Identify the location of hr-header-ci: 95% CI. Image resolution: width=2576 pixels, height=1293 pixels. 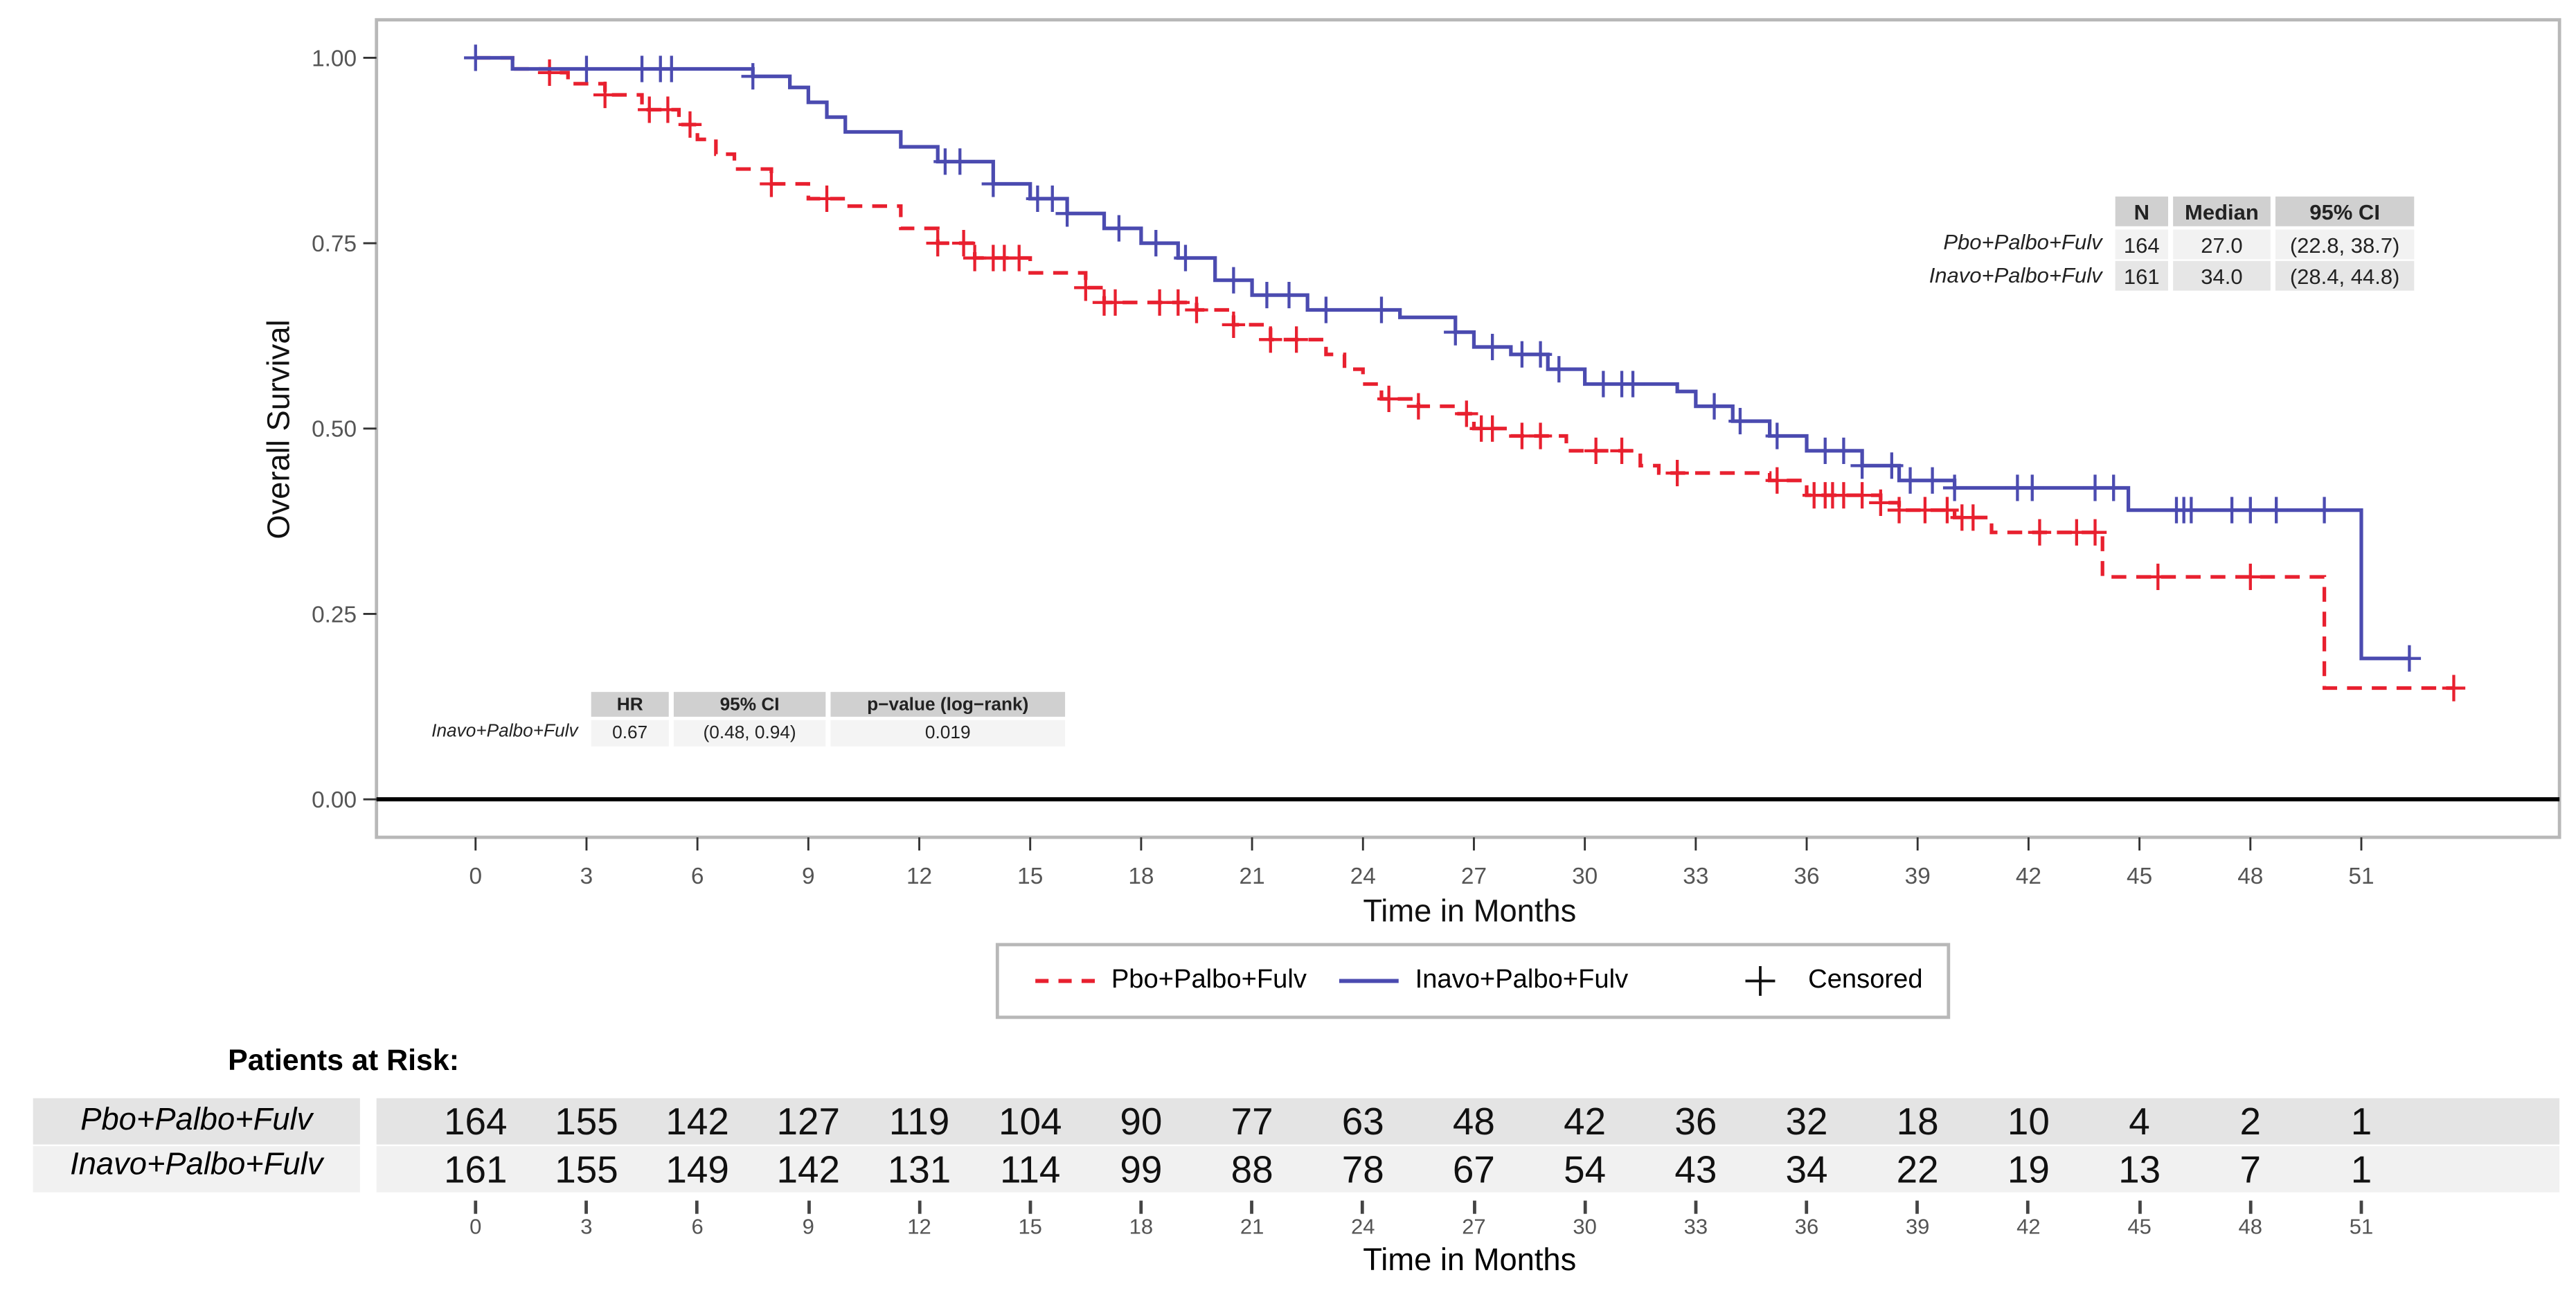
(749, 705).